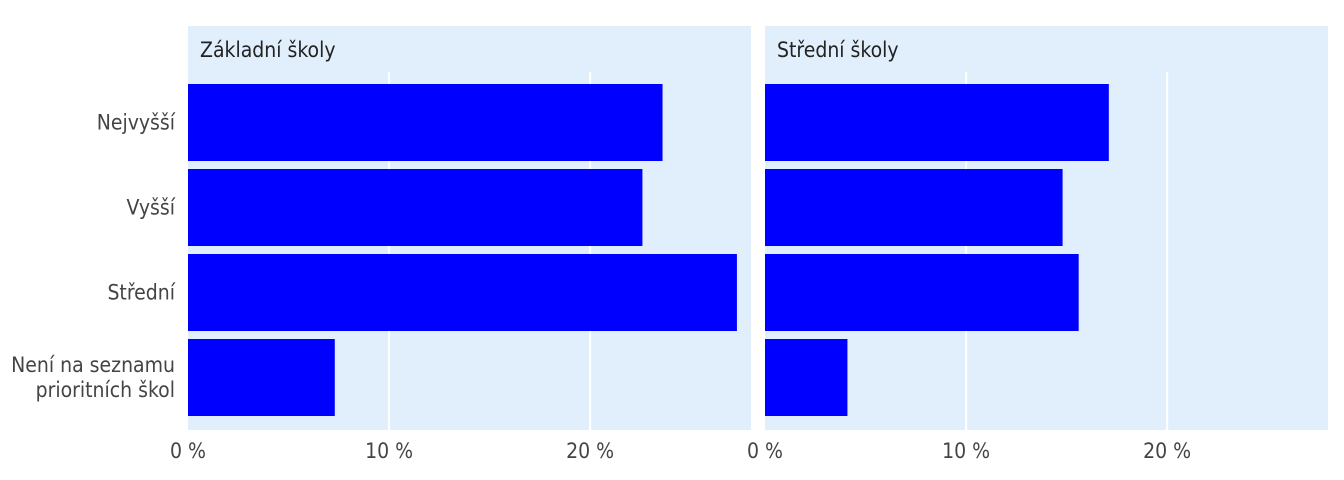  Describe the element at coordinates (838, 50) in the screenshot. I see `panel-title: Střední školy` at that location.